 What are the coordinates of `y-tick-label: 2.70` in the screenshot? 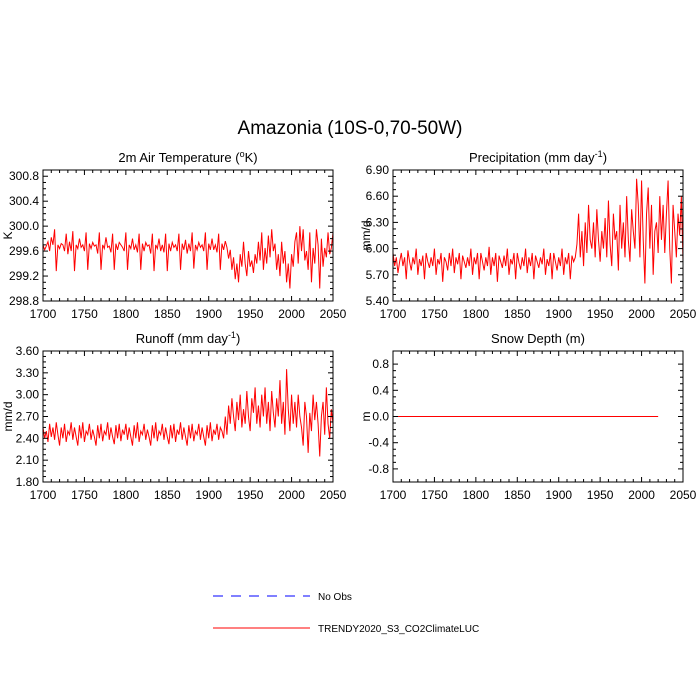 It's located at (28, 417).